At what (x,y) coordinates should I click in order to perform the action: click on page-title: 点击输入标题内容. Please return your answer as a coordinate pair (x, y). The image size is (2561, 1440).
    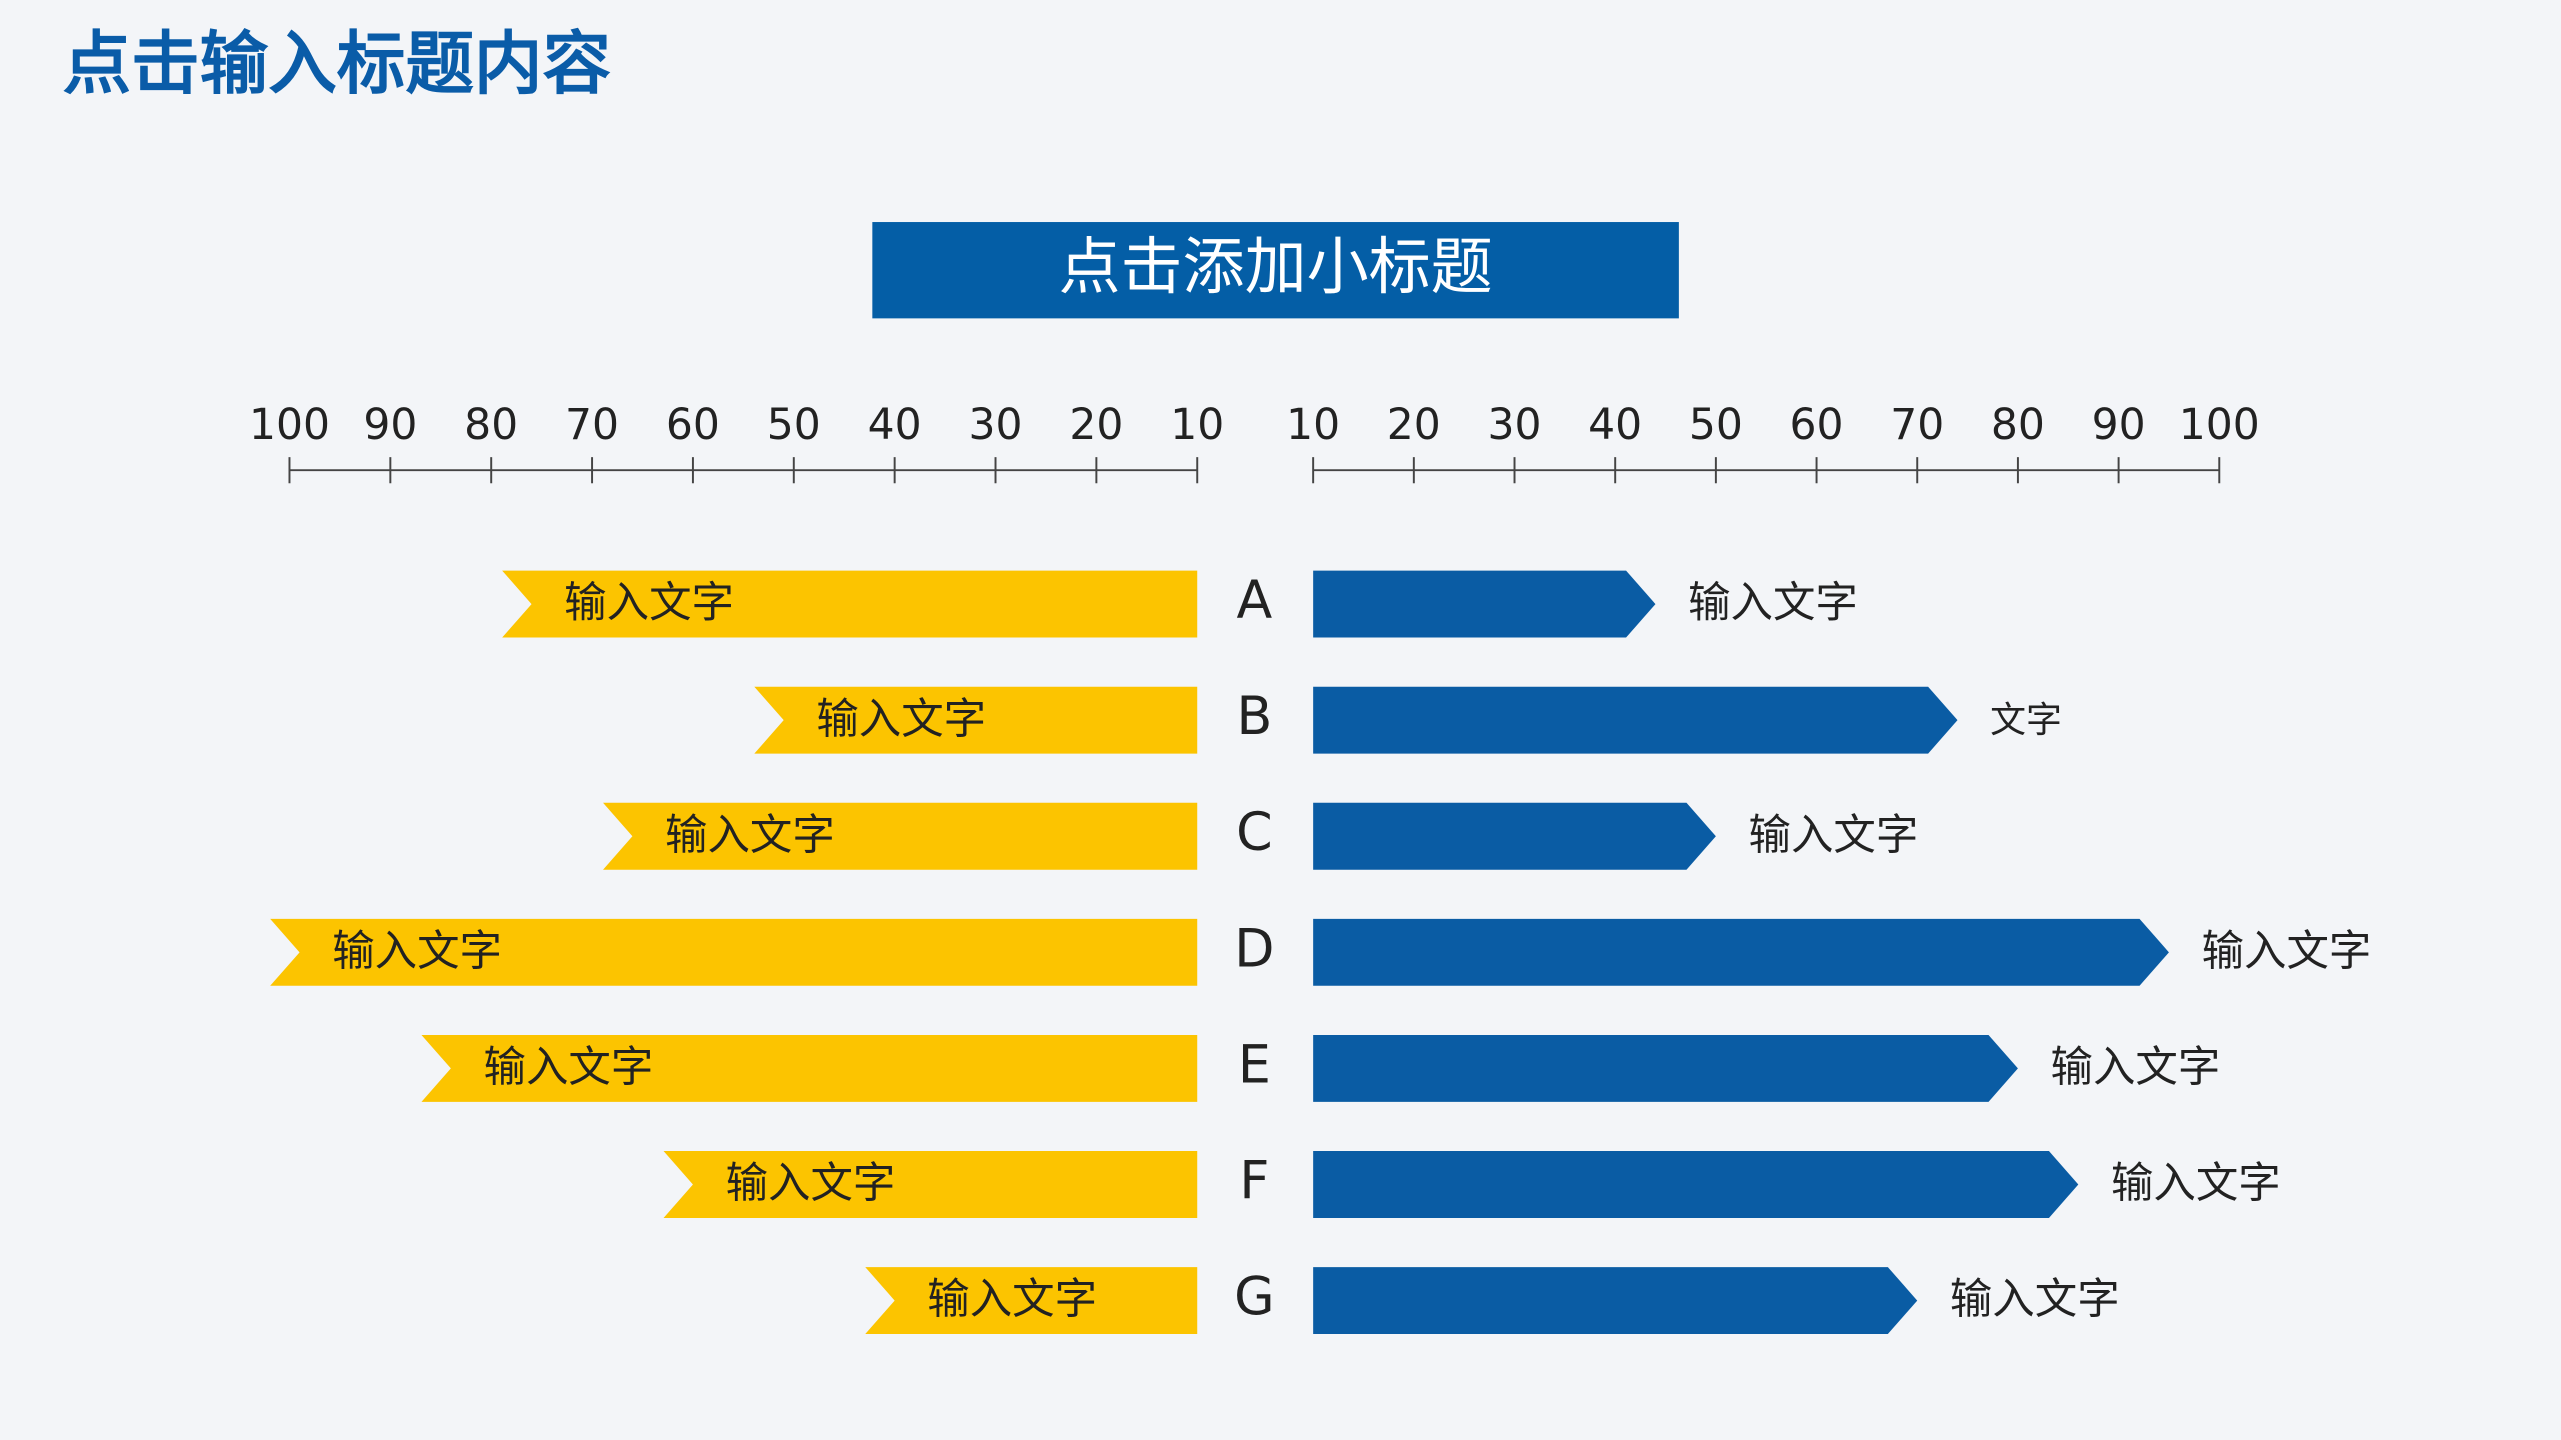
    Looking at the image, I should click on (337, 65).